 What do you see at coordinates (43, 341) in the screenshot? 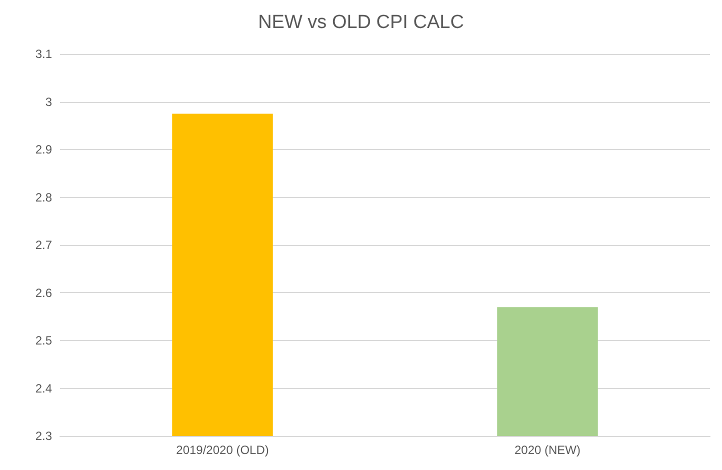
I see `y-tick-label: 2.5` at bounding box center [43, 341].